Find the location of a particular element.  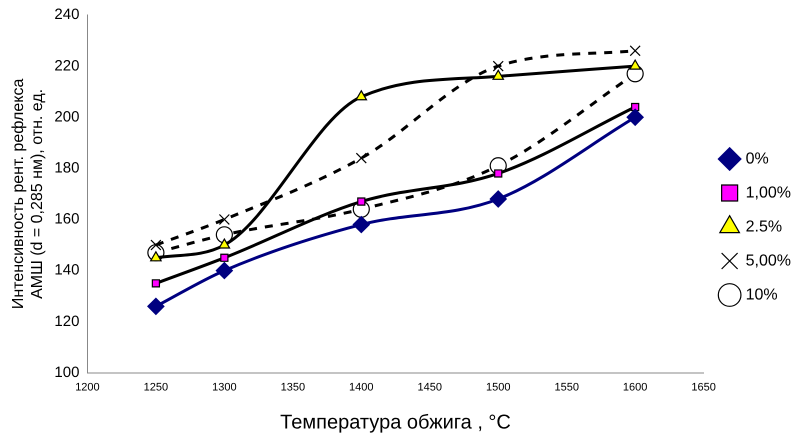

x-tick-label: 1500 is located at coordinates (498, 387).